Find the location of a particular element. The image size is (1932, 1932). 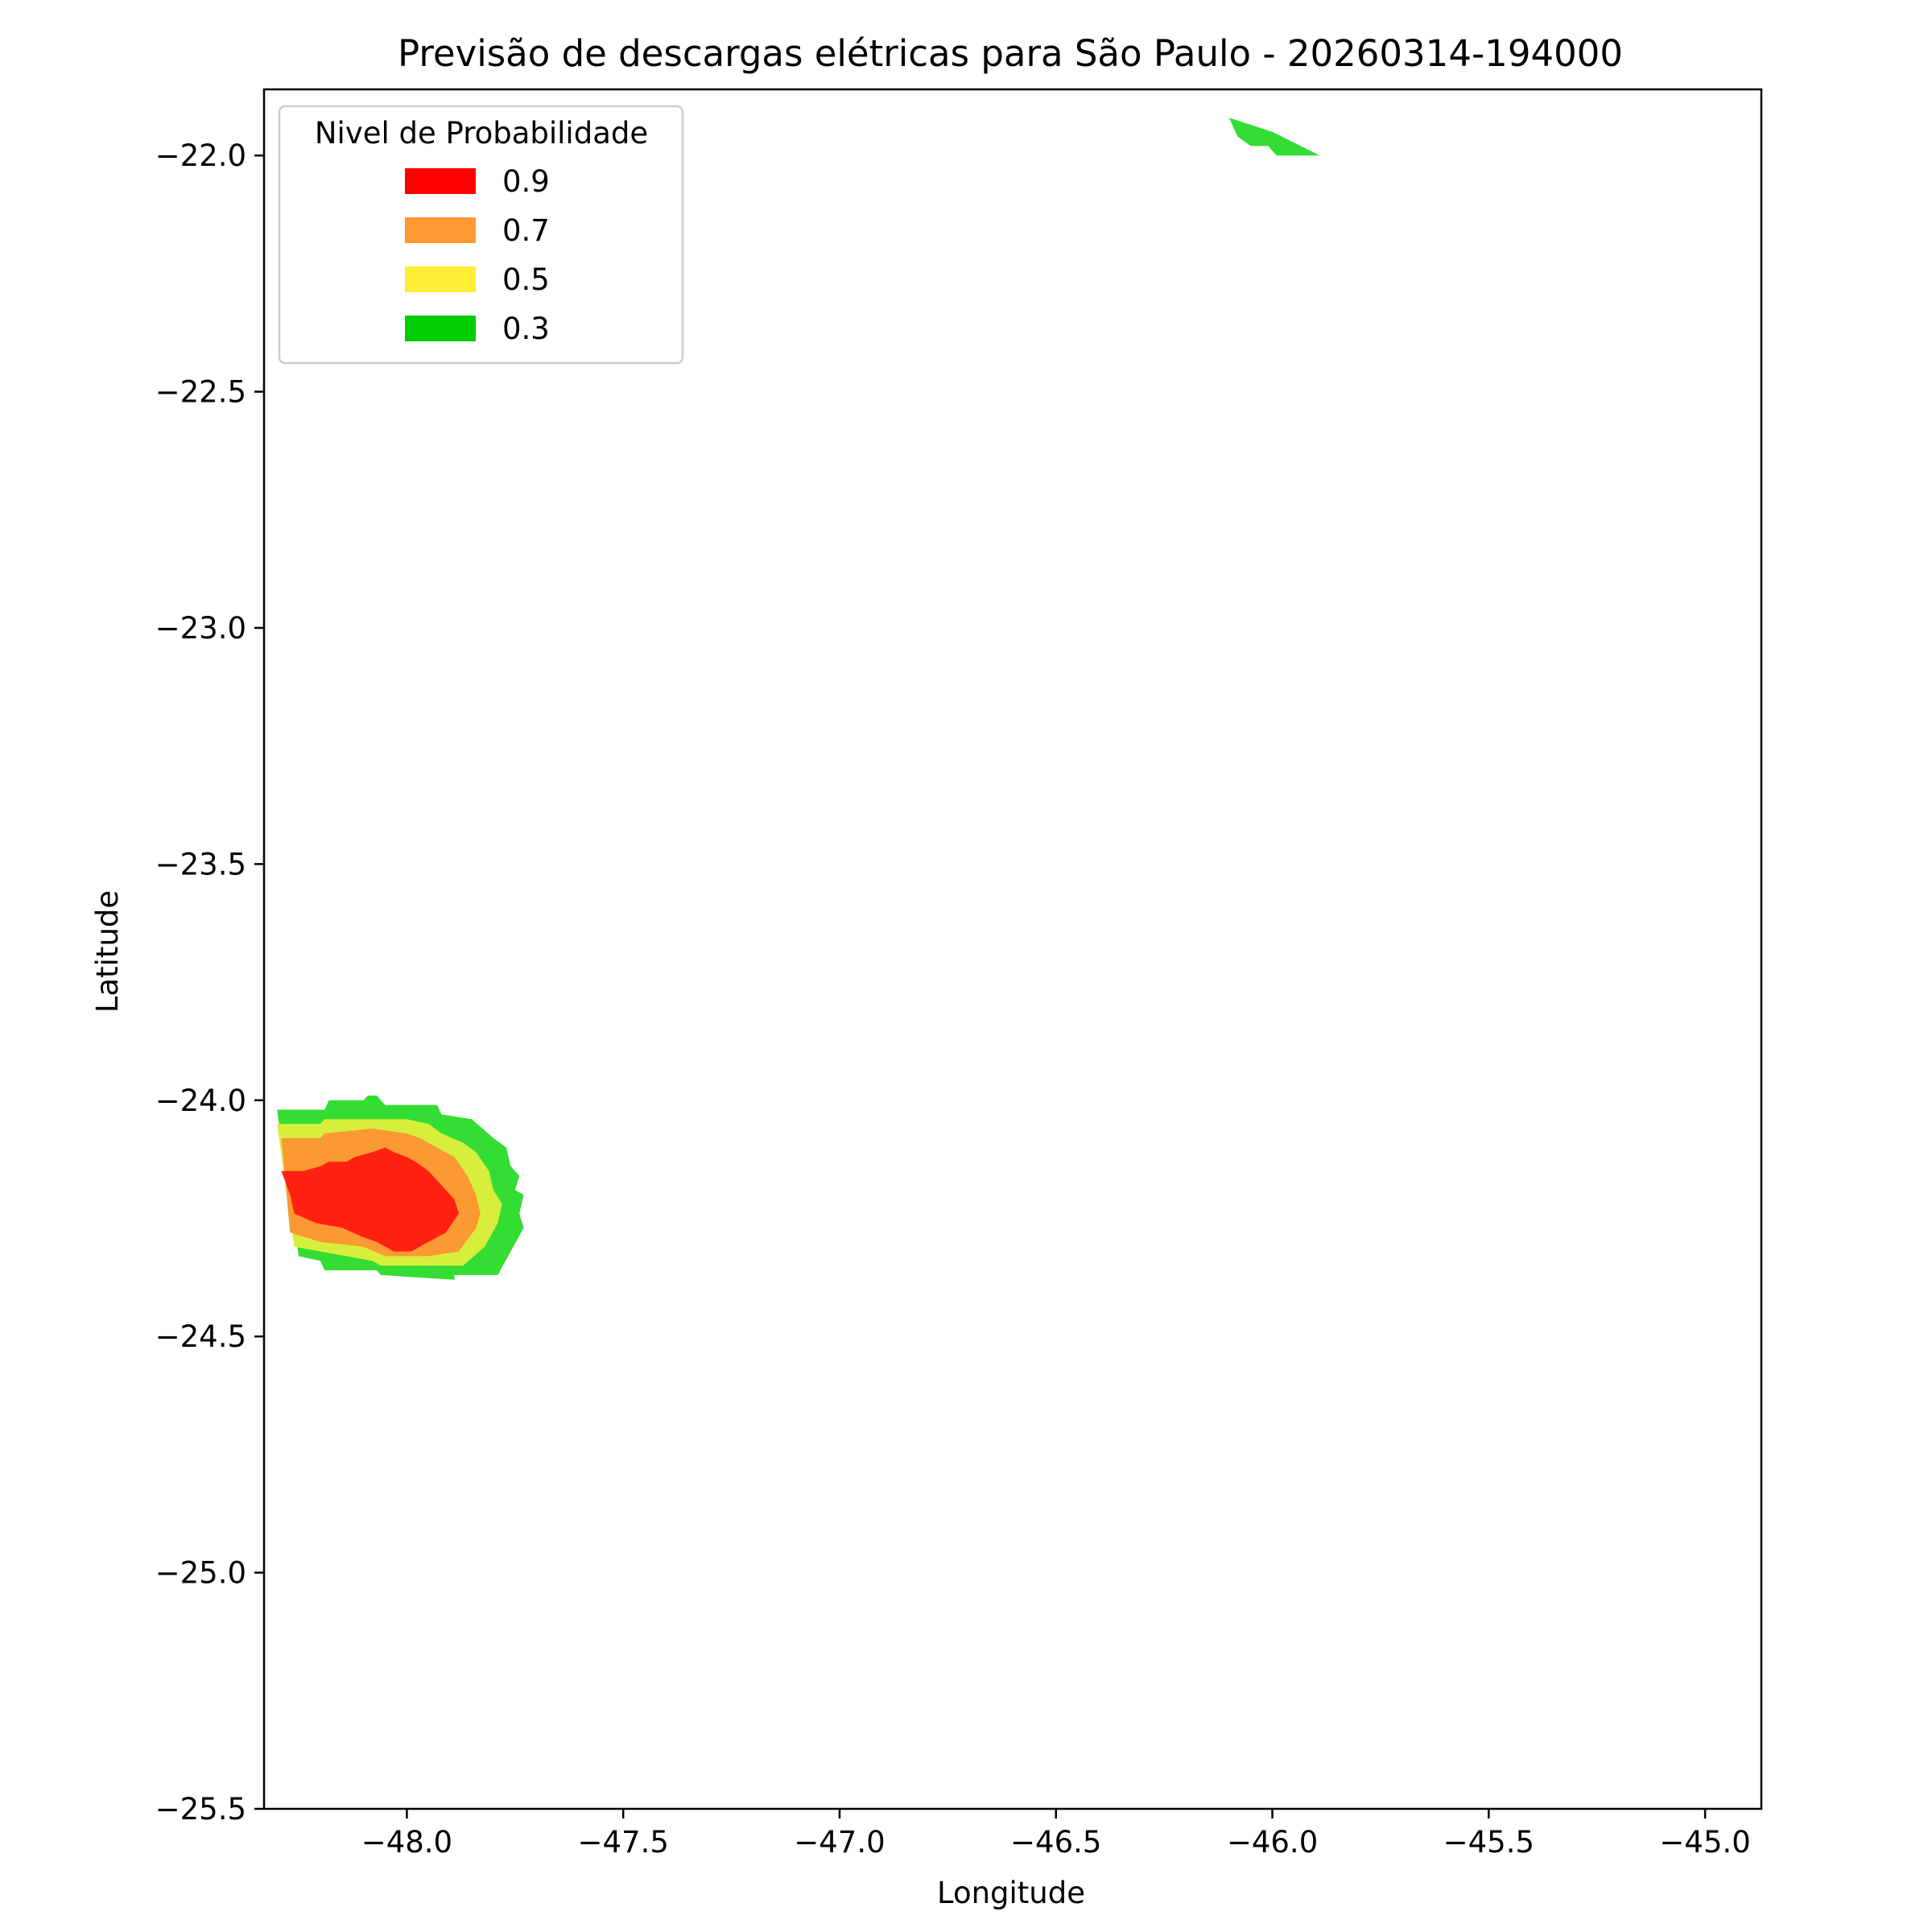

x-axis-label: Longitude is located at coordinates (1011, 1893).